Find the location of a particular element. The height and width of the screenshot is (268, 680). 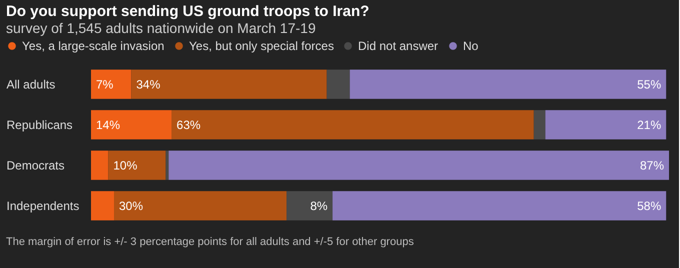

data-label: 14% is located at coordinates (108, 125).